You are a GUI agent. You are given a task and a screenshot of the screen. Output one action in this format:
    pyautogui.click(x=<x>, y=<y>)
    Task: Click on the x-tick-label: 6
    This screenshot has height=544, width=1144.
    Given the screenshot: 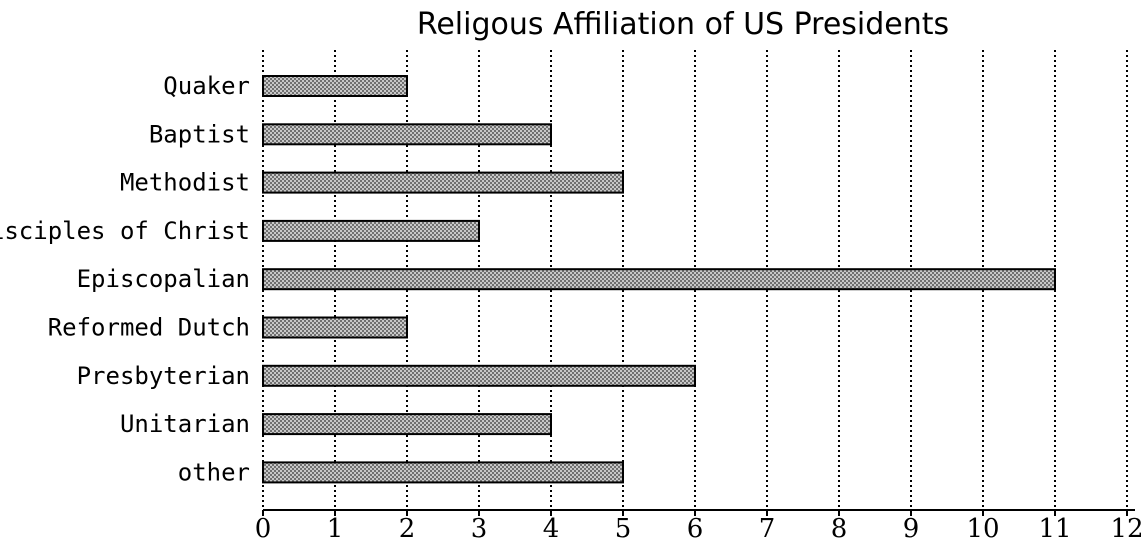 What is the action you would take?
    pyautogui.click(x=695, y=527)
    